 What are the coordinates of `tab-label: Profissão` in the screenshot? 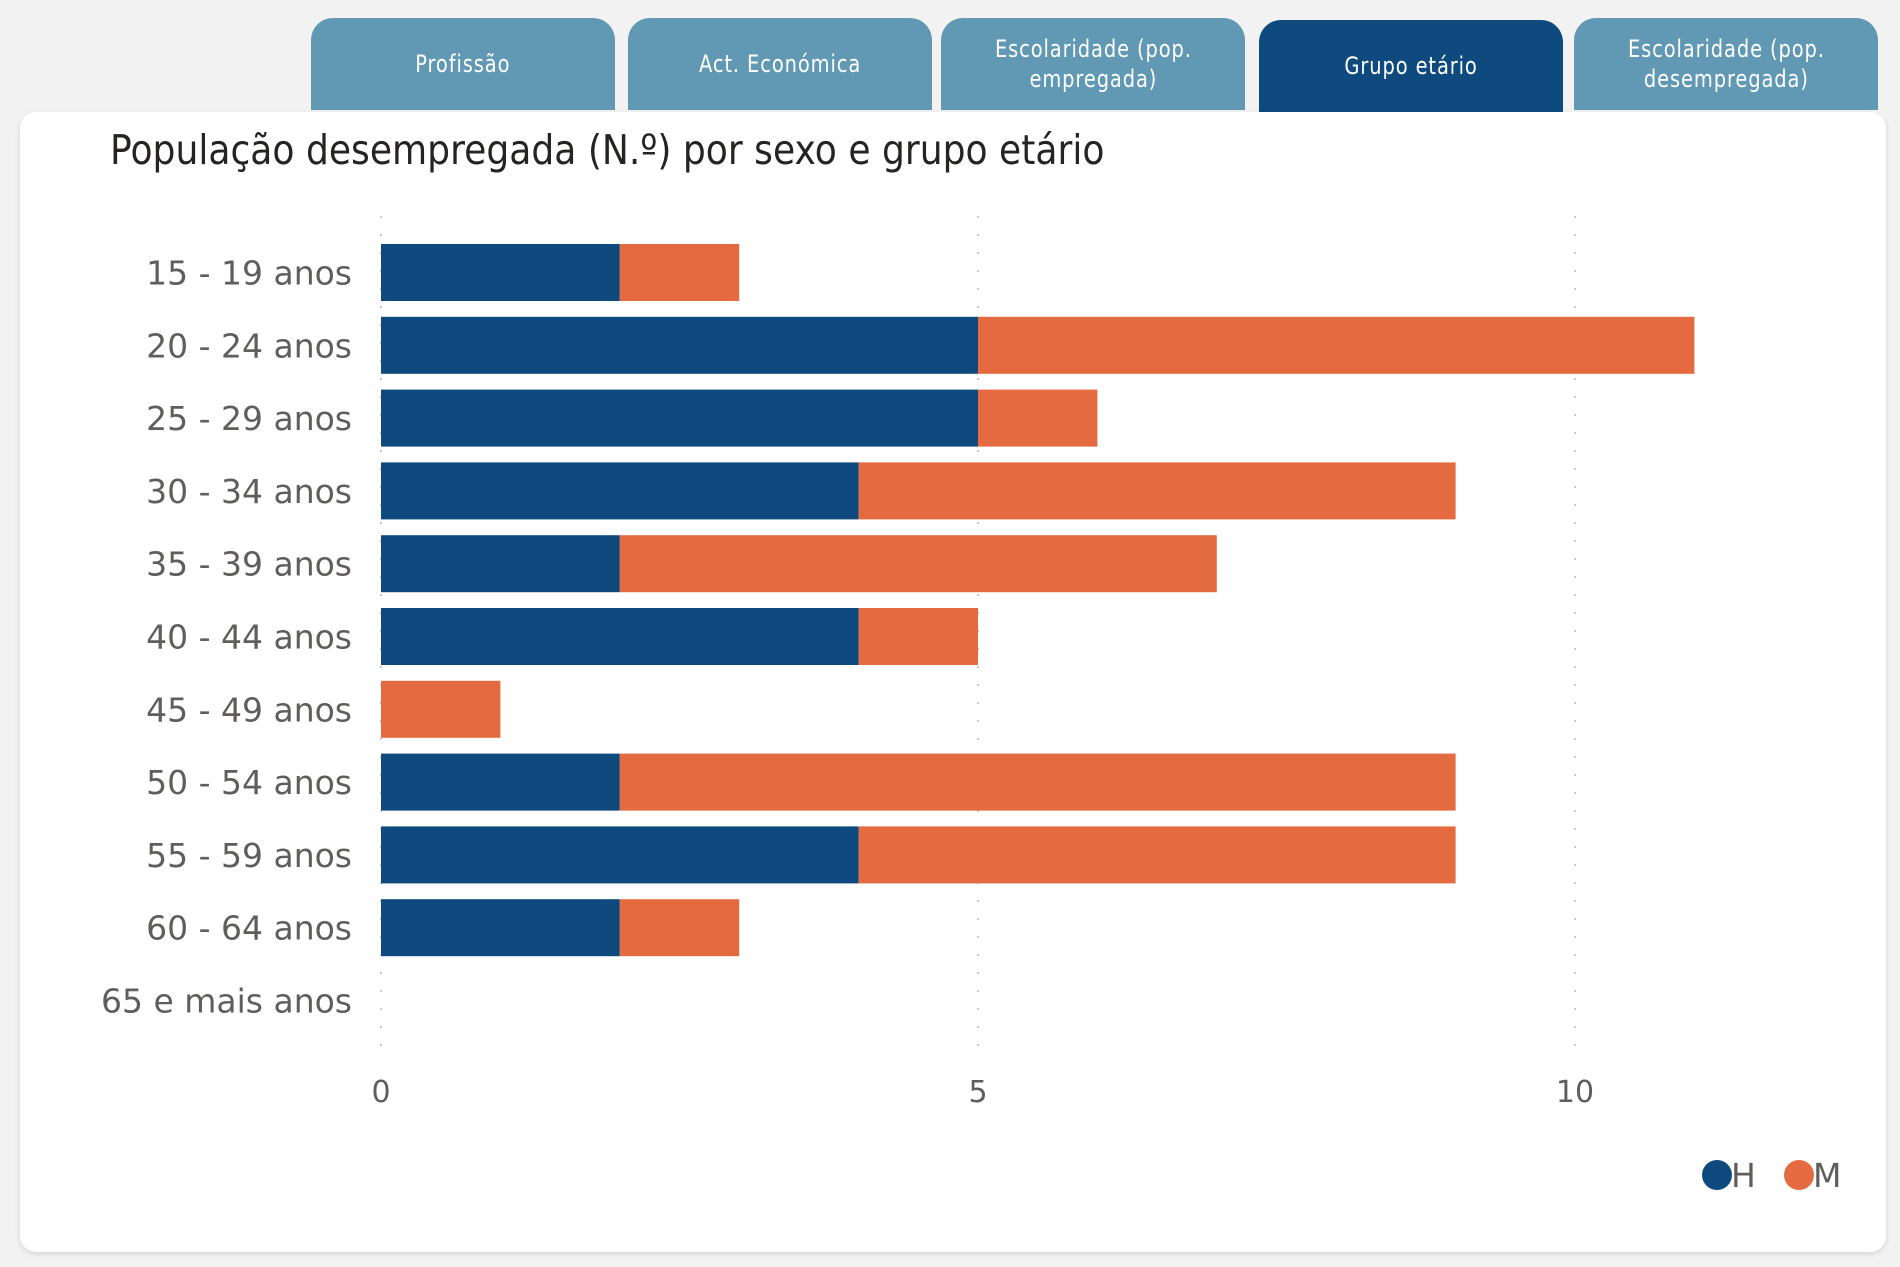 It's located at (463, 64).